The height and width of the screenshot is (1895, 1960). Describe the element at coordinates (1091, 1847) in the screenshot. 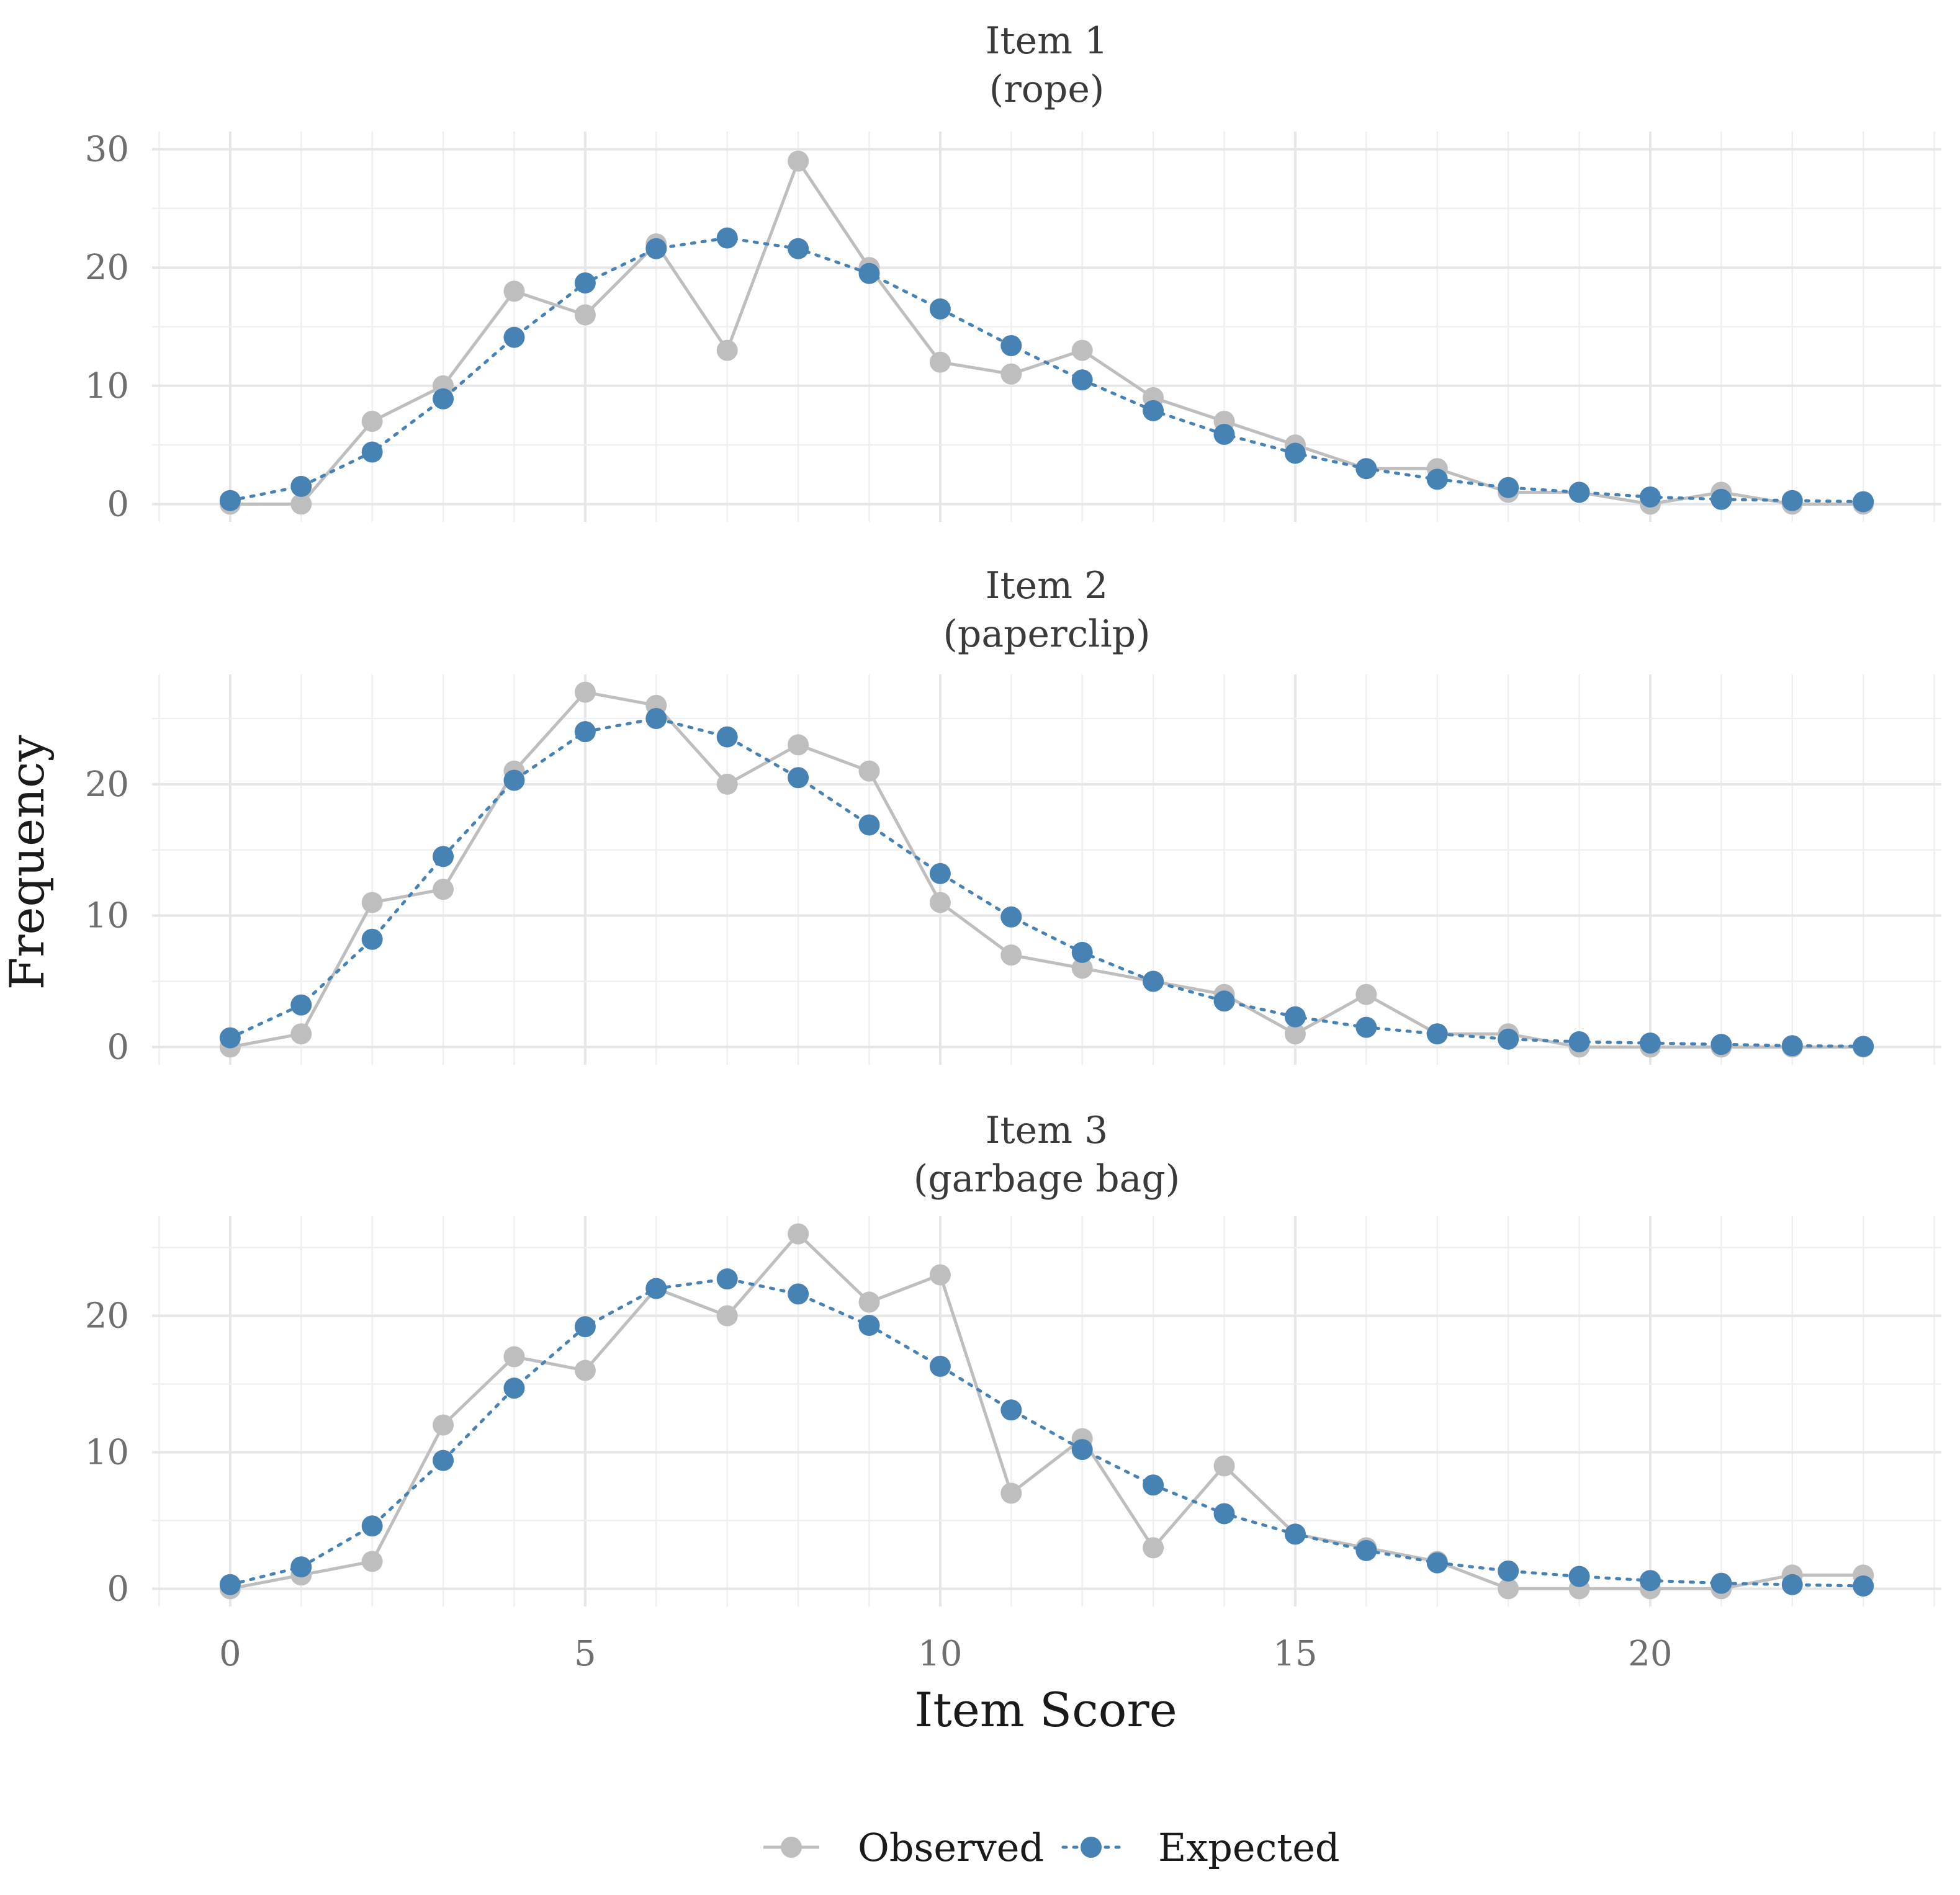

I see `legend-key-expected` at that location.